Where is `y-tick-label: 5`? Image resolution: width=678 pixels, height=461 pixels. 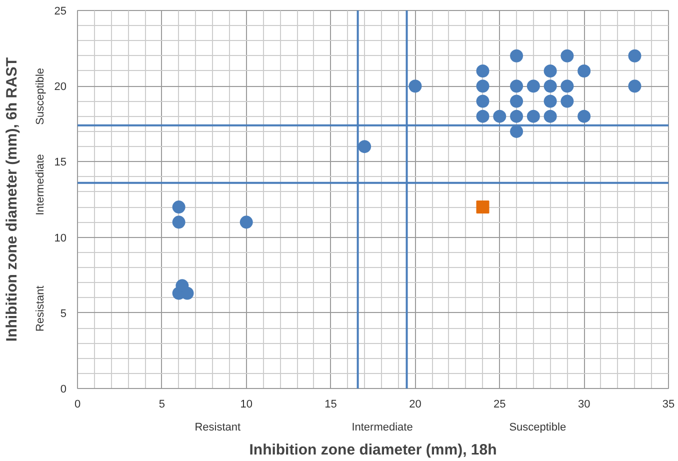 y-tick-label: 5 is located at coordinates (63, 314).